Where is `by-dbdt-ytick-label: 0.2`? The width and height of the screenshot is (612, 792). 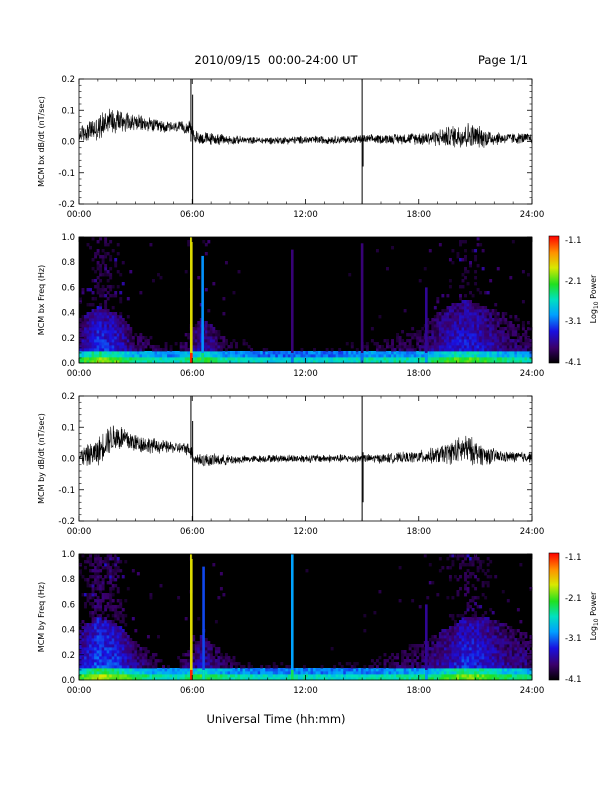 by-dbdt-ytick-label: 0.2 is located at coordinates (68, 397).